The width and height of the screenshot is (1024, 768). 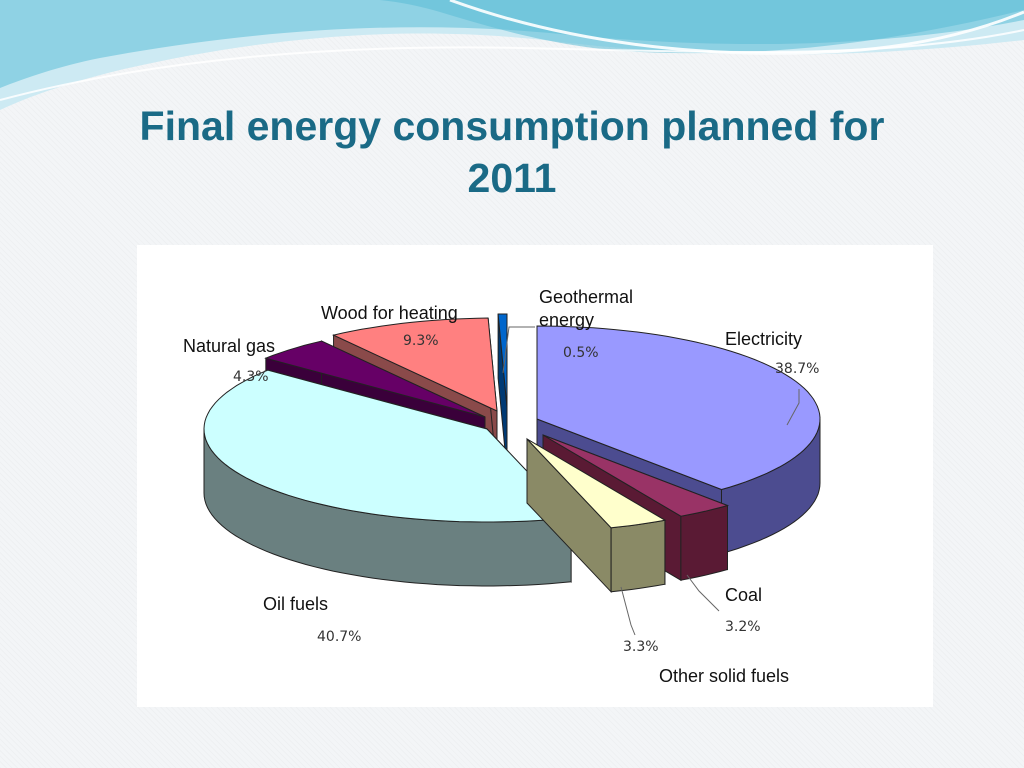 I want to click on header-banner-decoration, so click(x=512, y=55).